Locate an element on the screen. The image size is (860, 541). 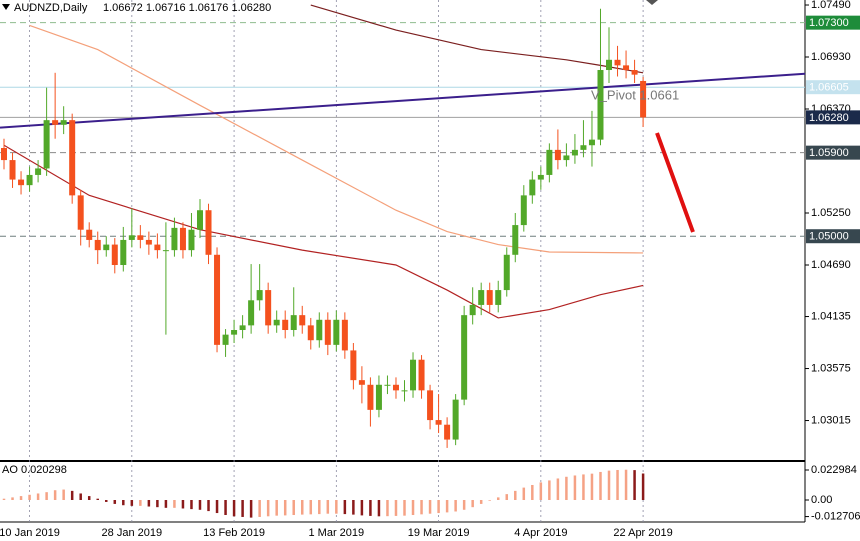
level-label: 1.06280 is located at coordinates (829, 118).